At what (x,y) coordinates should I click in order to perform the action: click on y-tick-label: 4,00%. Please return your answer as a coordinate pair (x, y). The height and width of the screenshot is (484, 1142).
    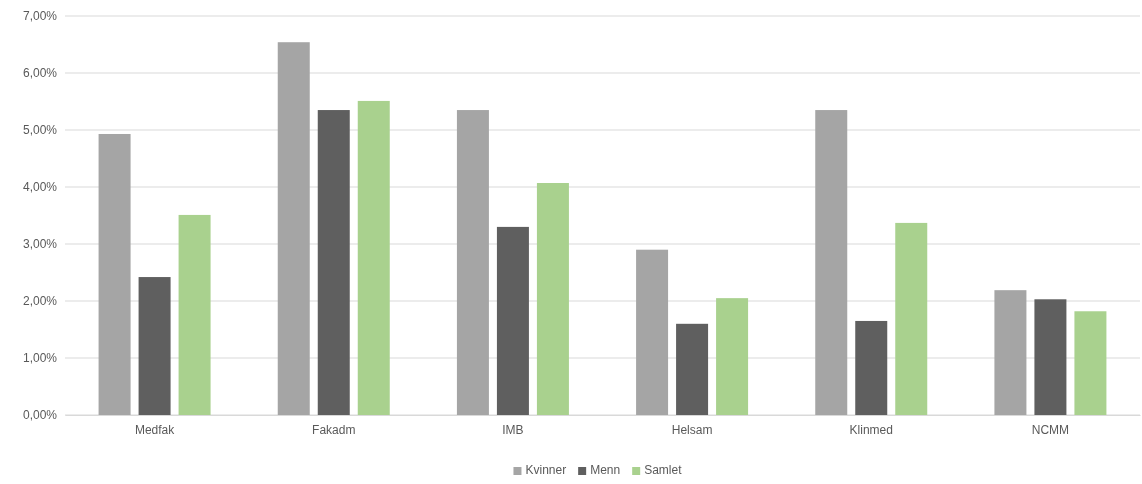
    Looking at the image, I should click on (40, 187).